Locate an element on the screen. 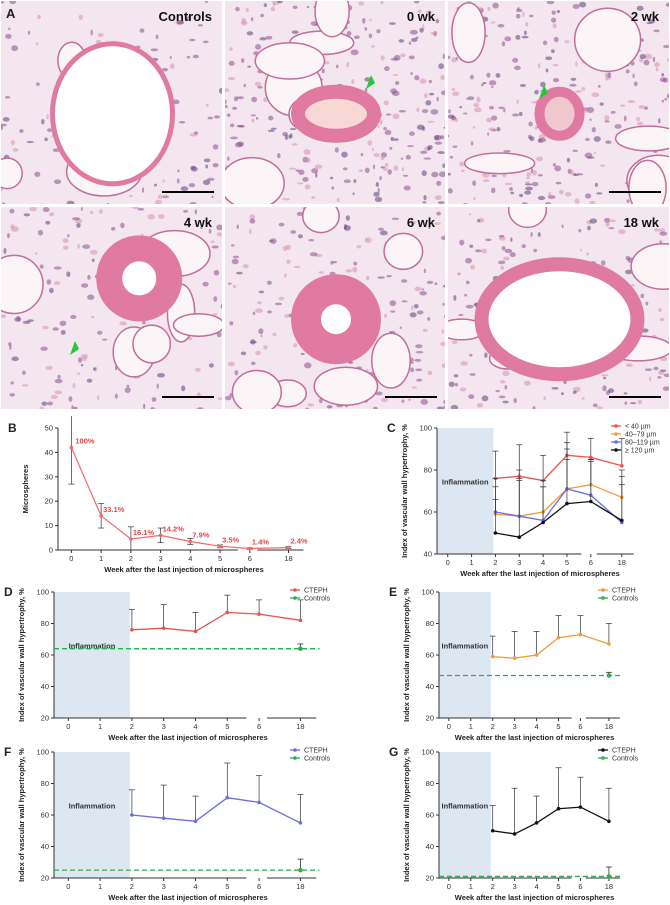 This screenshot has width=670, height=905. micrograph-label: 6 wk is located at coordinates (420, 222).